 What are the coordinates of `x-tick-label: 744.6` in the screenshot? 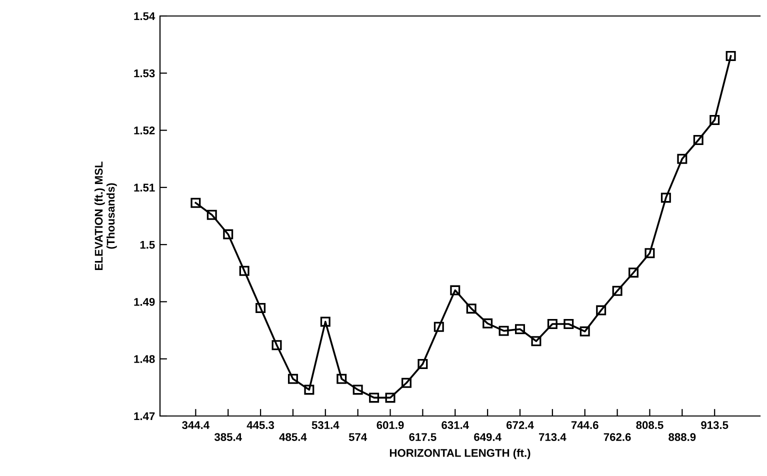 It's located at (584, 425).